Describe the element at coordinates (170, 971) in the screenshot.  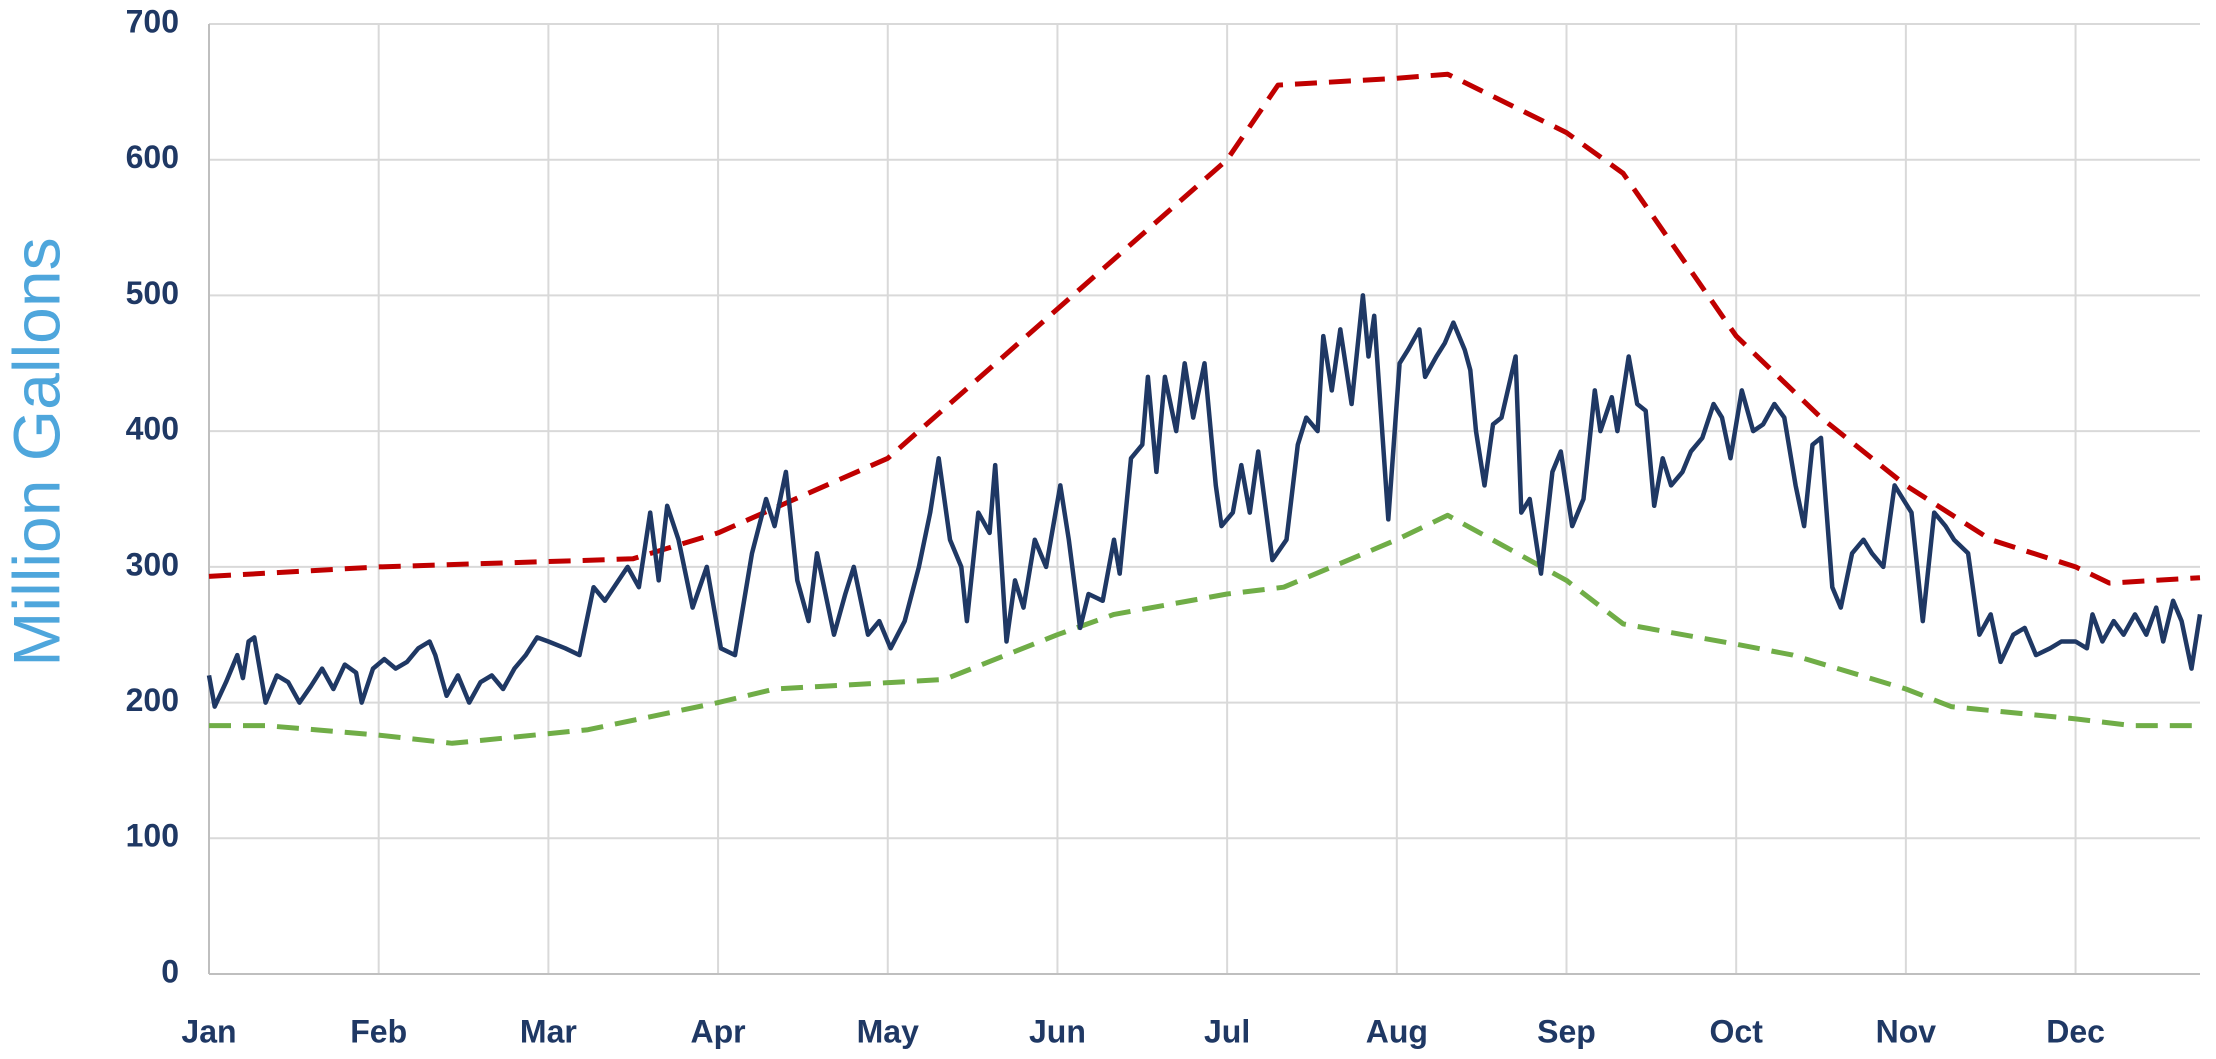
I see `y-tick-label: 0` at that location.